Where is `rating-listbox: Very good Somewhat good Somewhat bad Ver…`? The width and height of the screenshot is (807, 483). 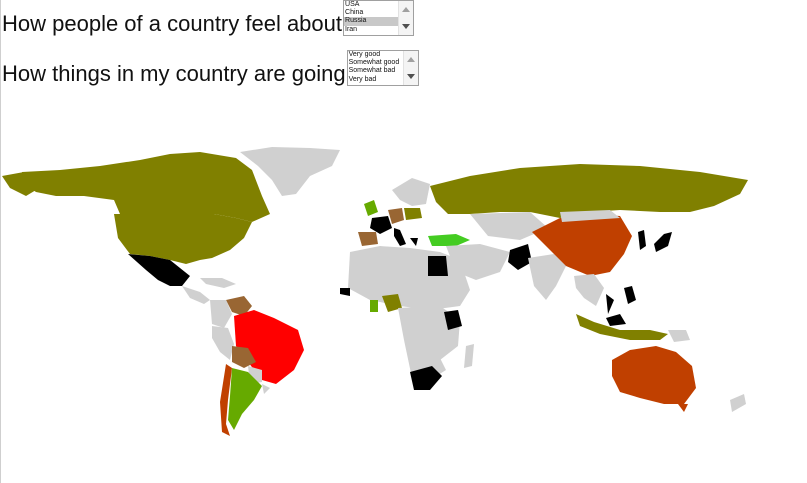 rating-listbox: Very good Somewhat good Somewhat bad Ver… is located at coordinates (382, 68).